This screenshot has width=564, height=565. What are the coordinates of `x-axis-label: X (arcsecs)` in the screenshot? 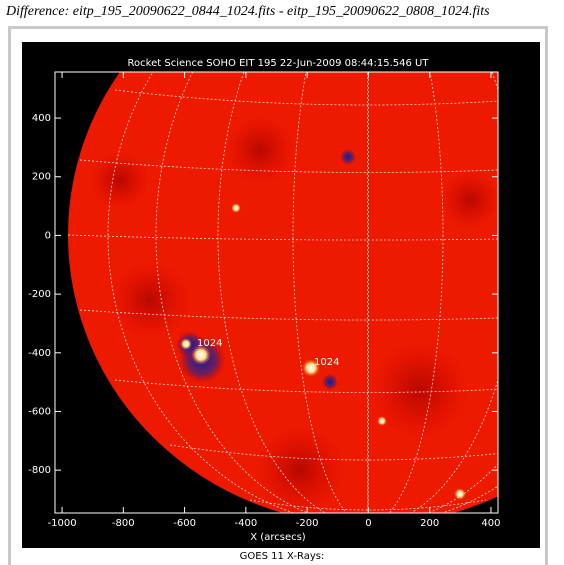 It's located at (278, 537).